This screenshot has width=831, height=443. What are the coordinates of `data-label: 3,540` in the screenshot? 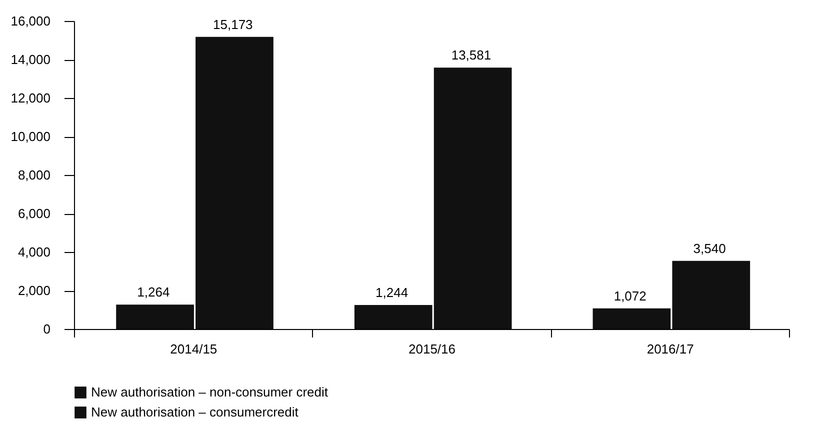 It's located at (709, 248).